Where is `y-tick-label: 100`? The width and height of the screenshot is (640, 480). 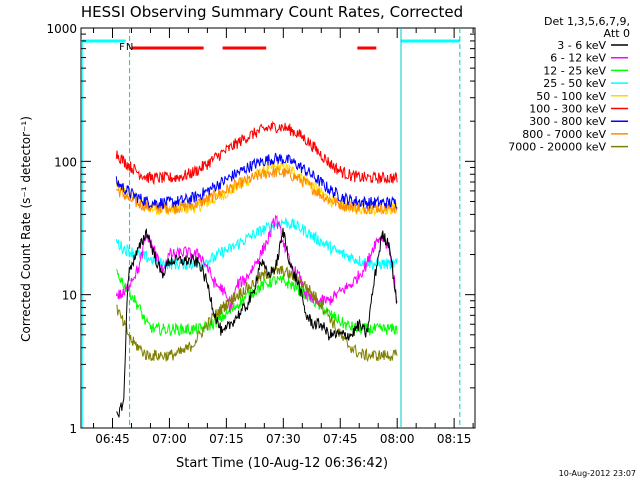 y-tick-label: 100 is located at coordinates (65, 162).